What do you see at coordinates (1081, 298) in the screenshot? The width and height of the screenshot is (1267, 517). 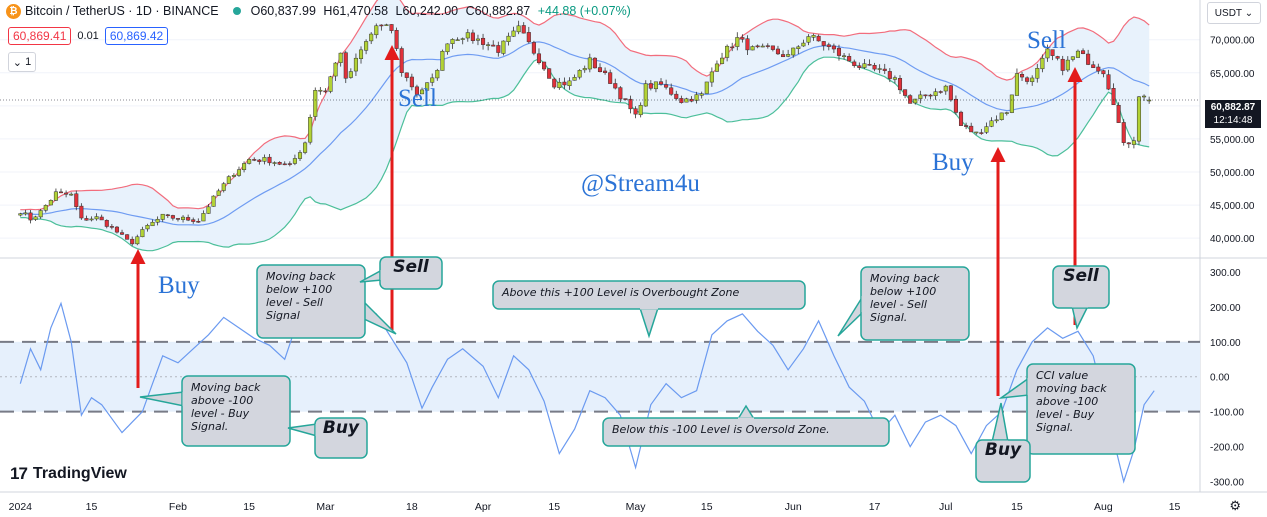 I see `callout-sell-2: Sell` at bounding box center [1081, 298].